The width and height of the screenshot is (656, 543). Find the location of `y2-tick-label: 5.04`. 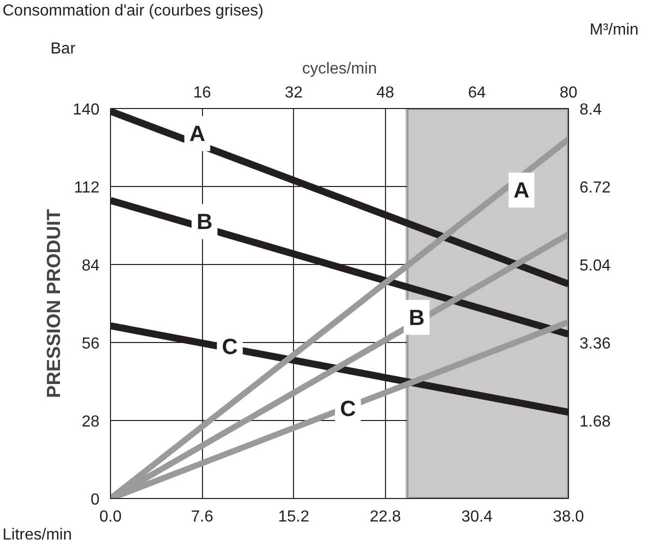

y2-tick-label: 5.04 is located at coordinates (595, 266).